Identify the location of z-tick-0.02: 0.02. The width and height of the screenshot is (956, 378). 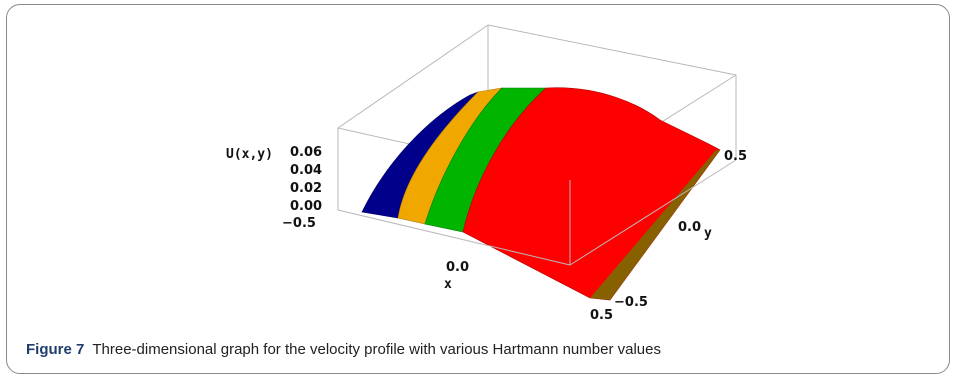
(306, 188).